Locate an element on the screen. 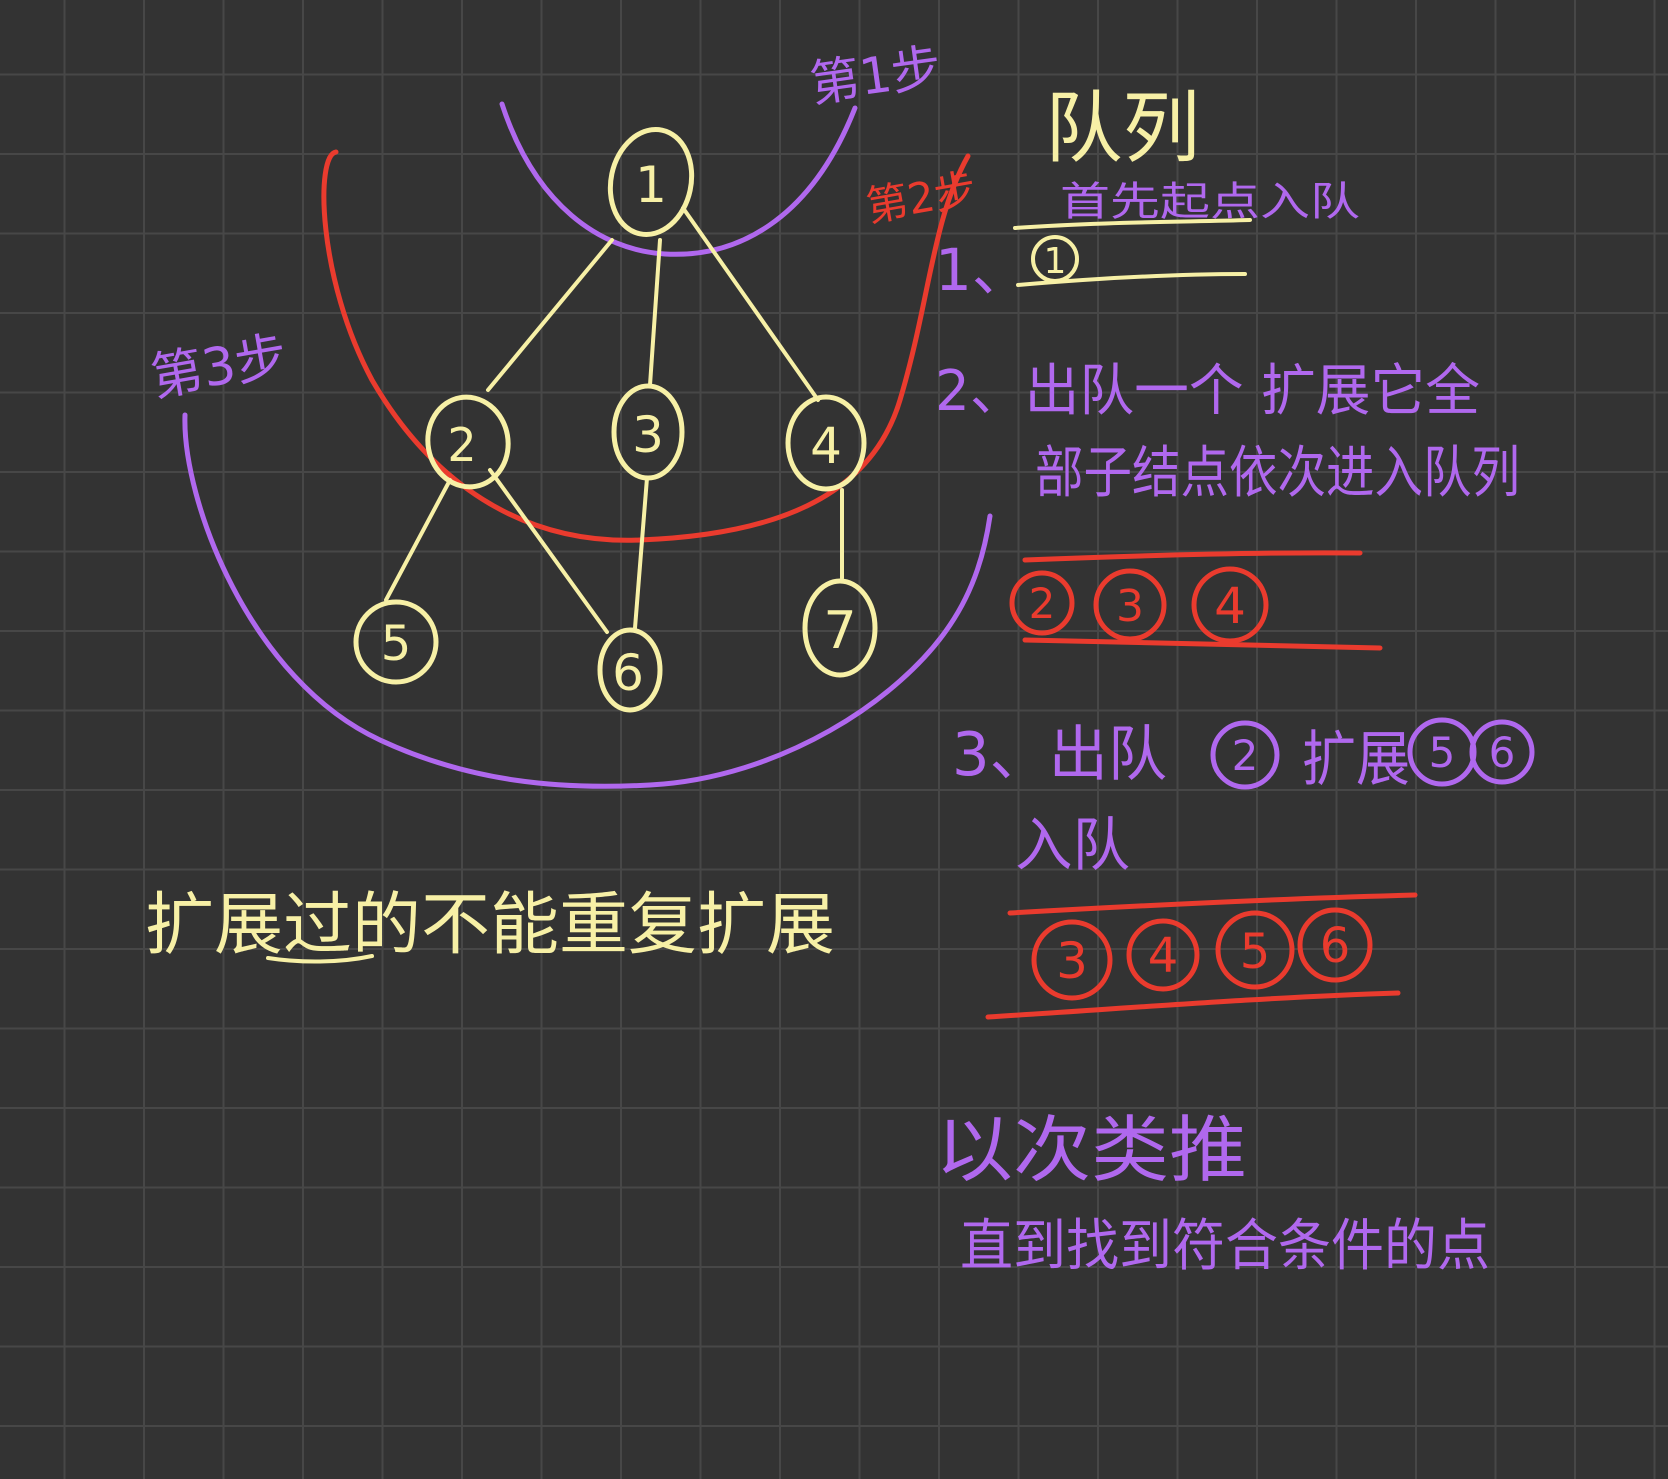 This screenshot has height=1479, width=1668. svg-text: 1 is located at coordinates (1055, 261).